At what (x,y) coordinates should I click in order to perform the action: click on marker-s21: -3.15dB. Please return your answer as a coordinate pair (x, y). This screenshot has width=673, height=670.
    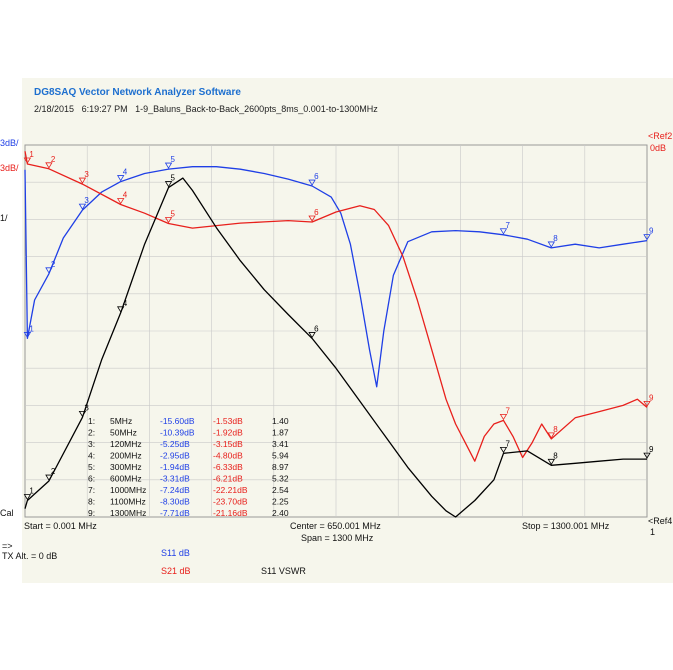
    Looking at the image, I should click on (228, 444).